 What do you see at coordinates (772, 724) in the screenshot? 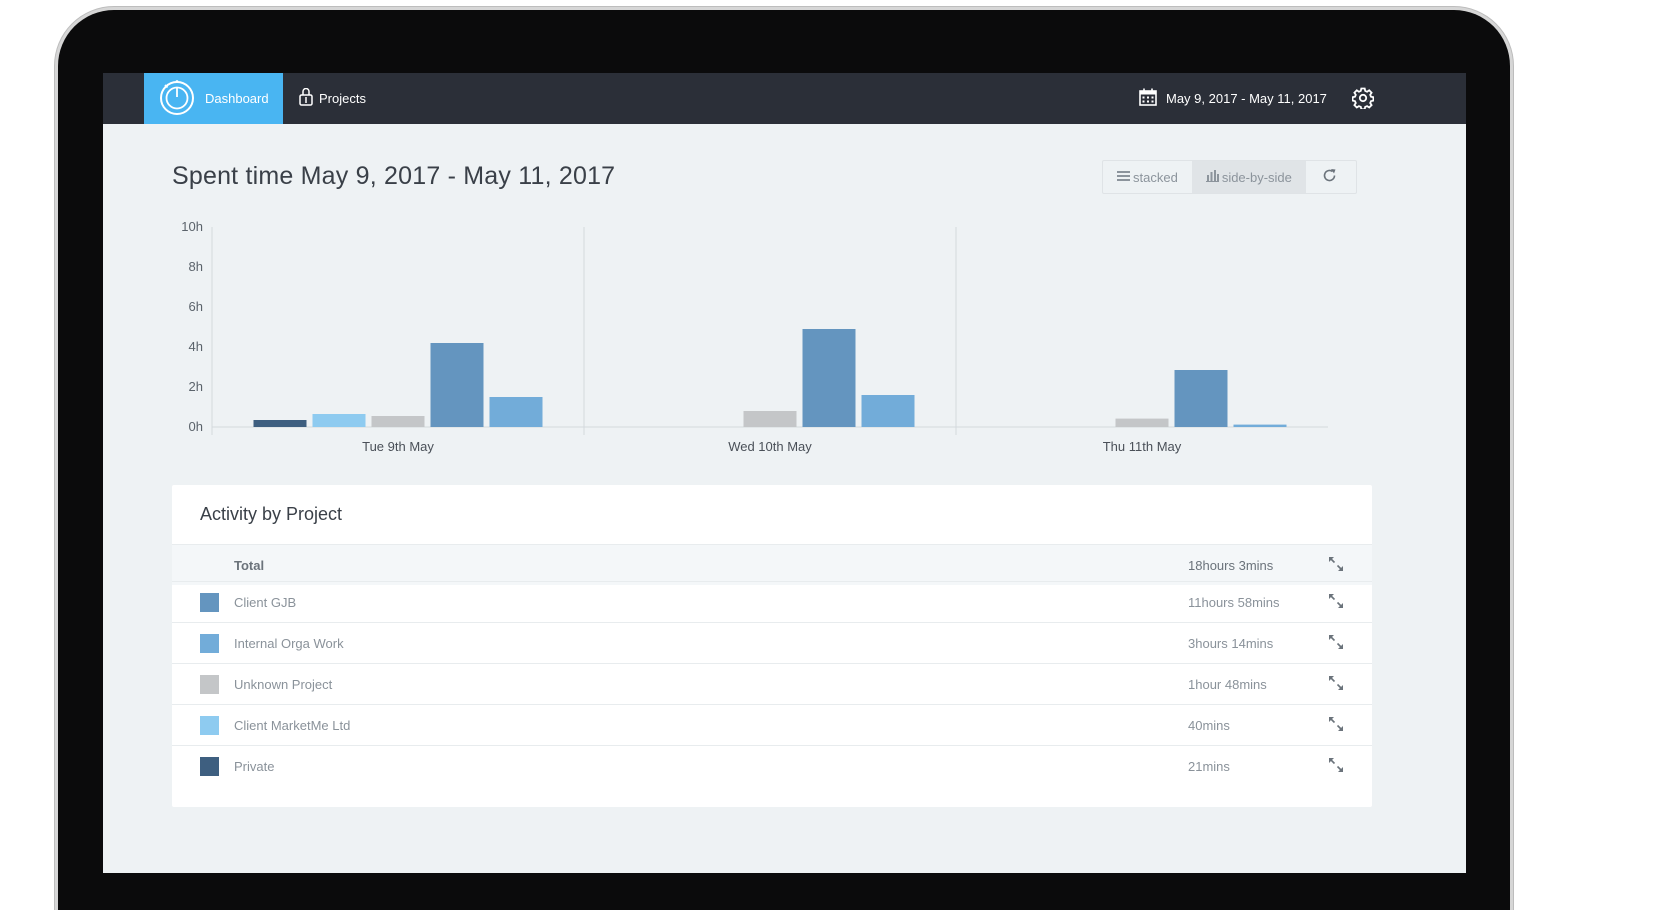
I see `project-row: Client MarketMe Ltd 40mins` at bounding box center [772, 724].